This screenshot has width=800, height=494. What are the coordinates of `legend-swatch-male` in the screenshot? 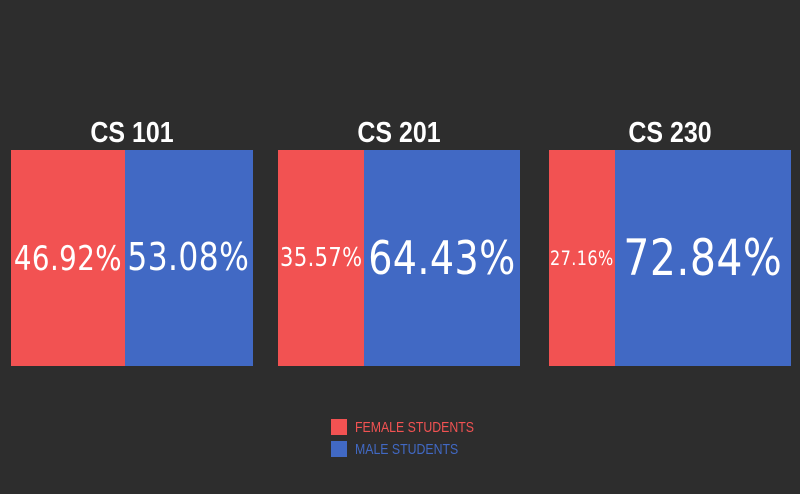 It's located at (339, 449).